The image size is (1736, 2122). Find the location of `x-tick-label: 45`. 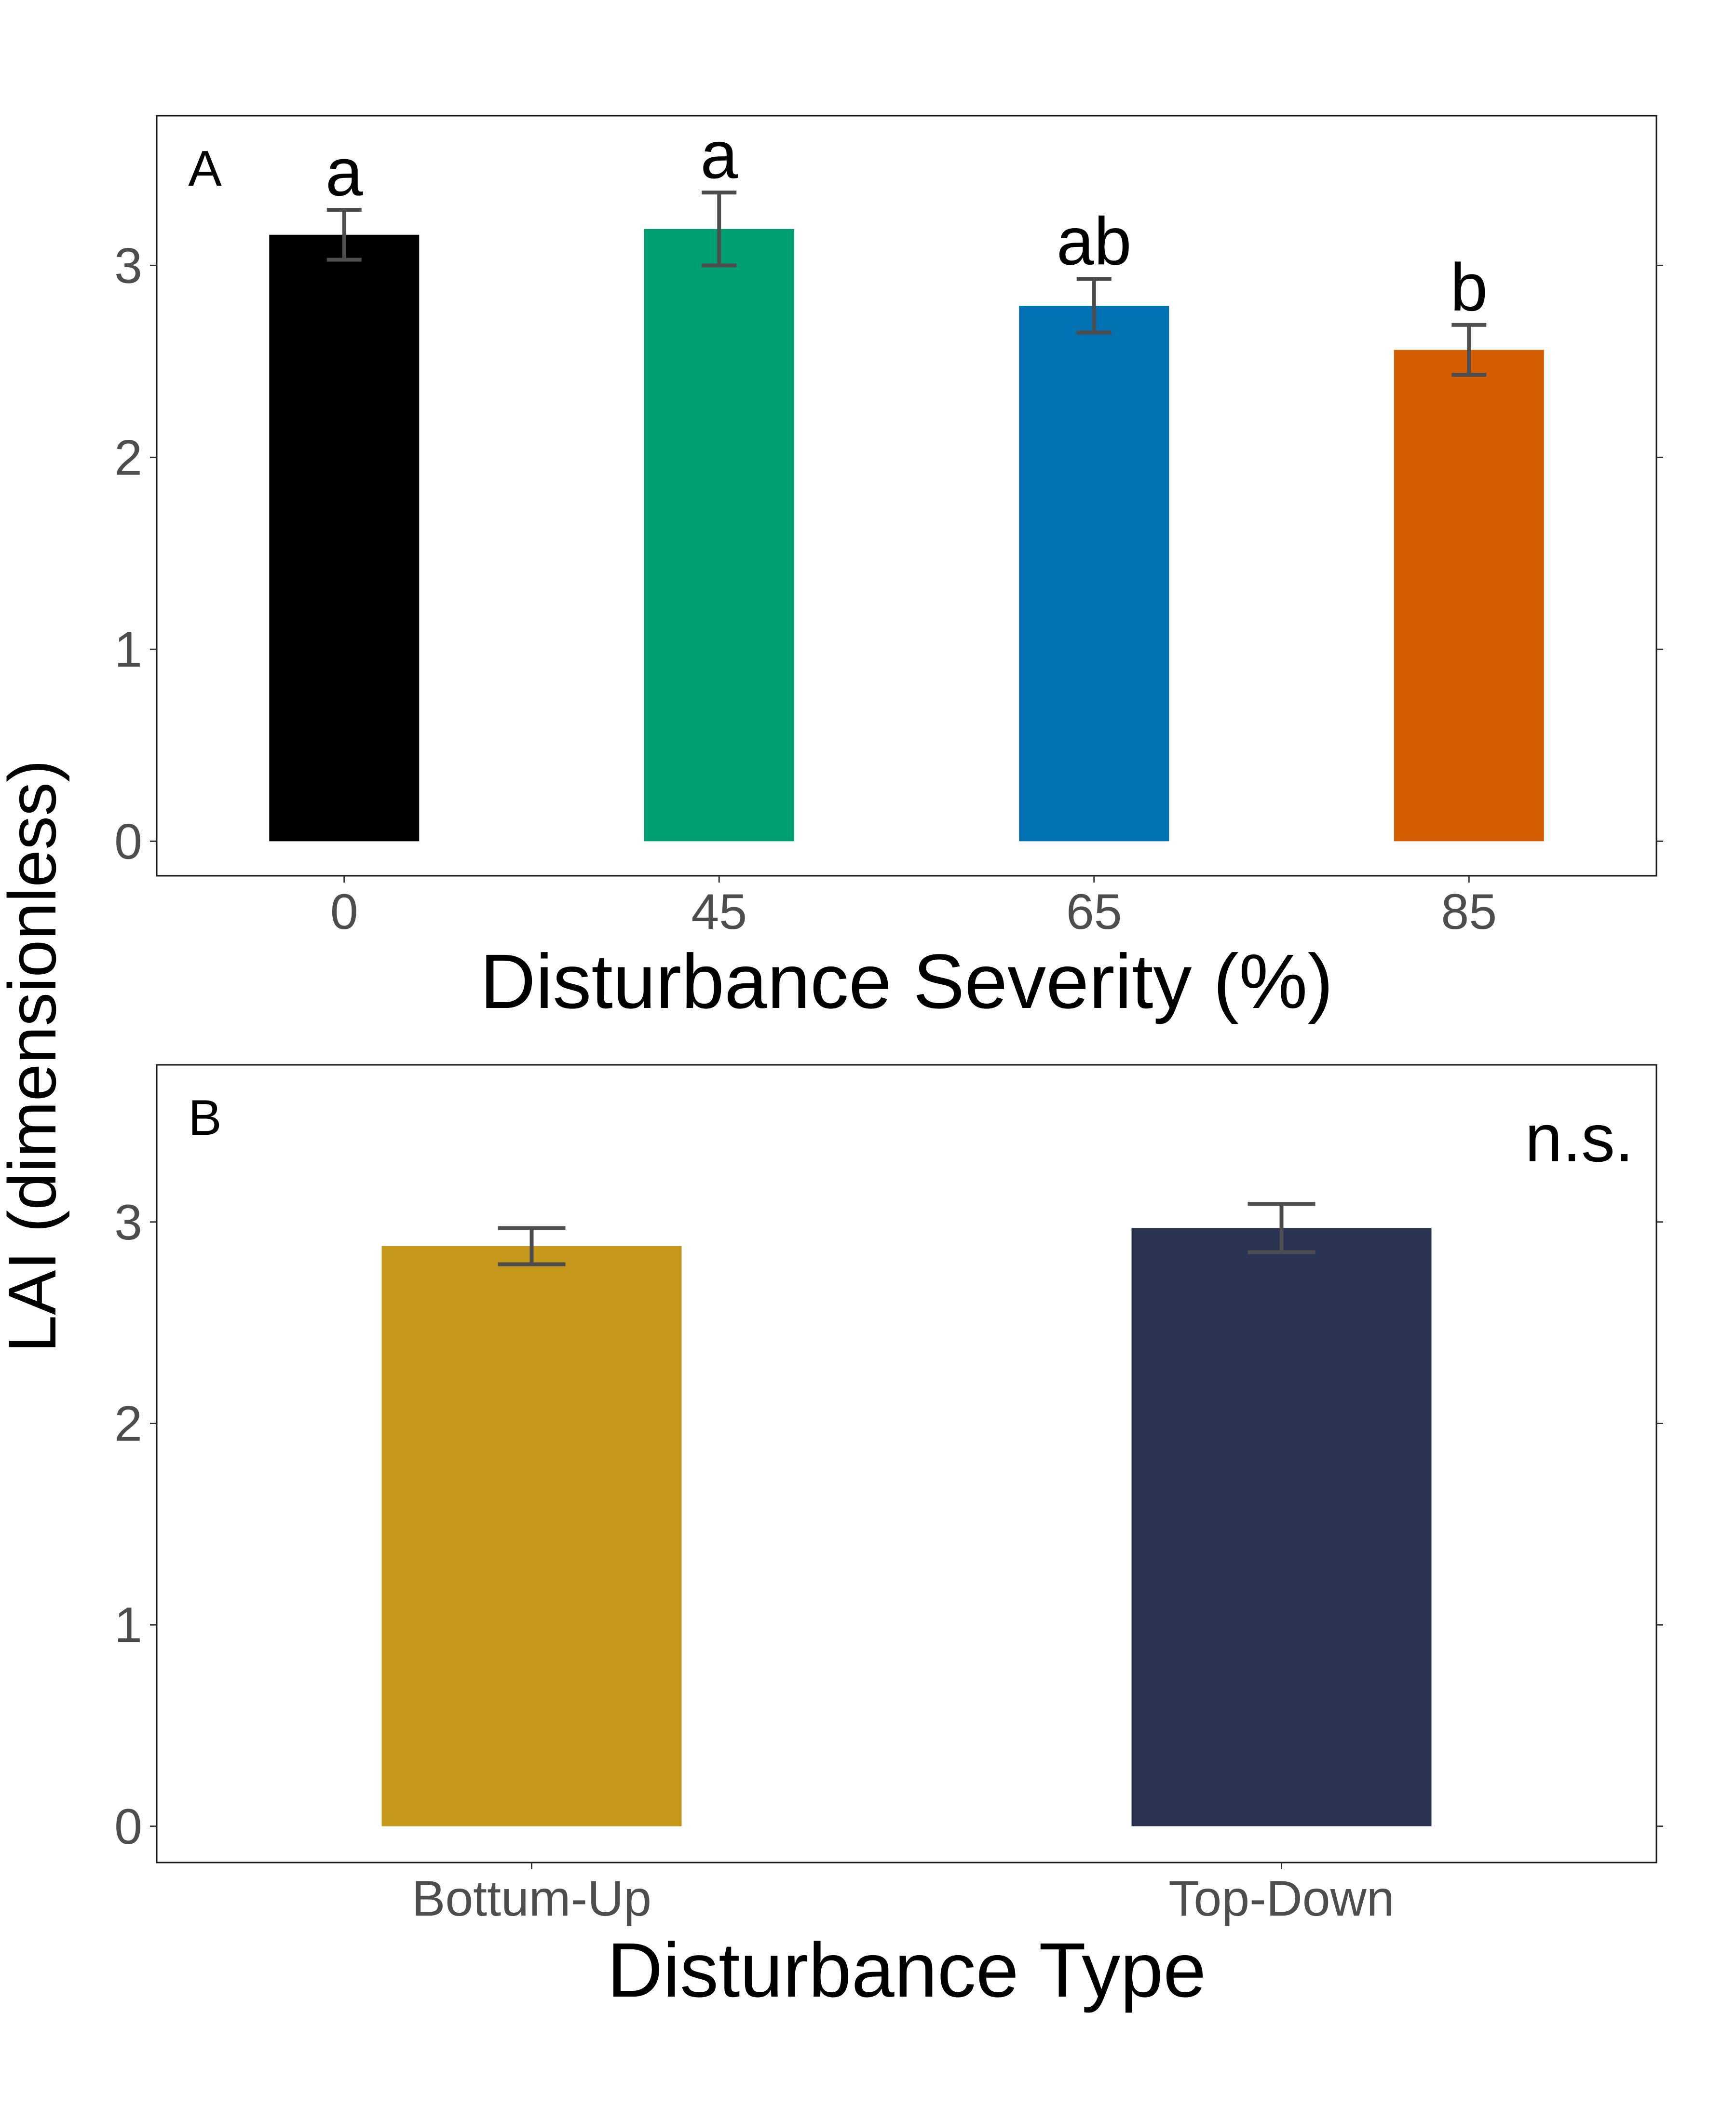

x-tick-label: 45 is located at coordinates (719, 912).